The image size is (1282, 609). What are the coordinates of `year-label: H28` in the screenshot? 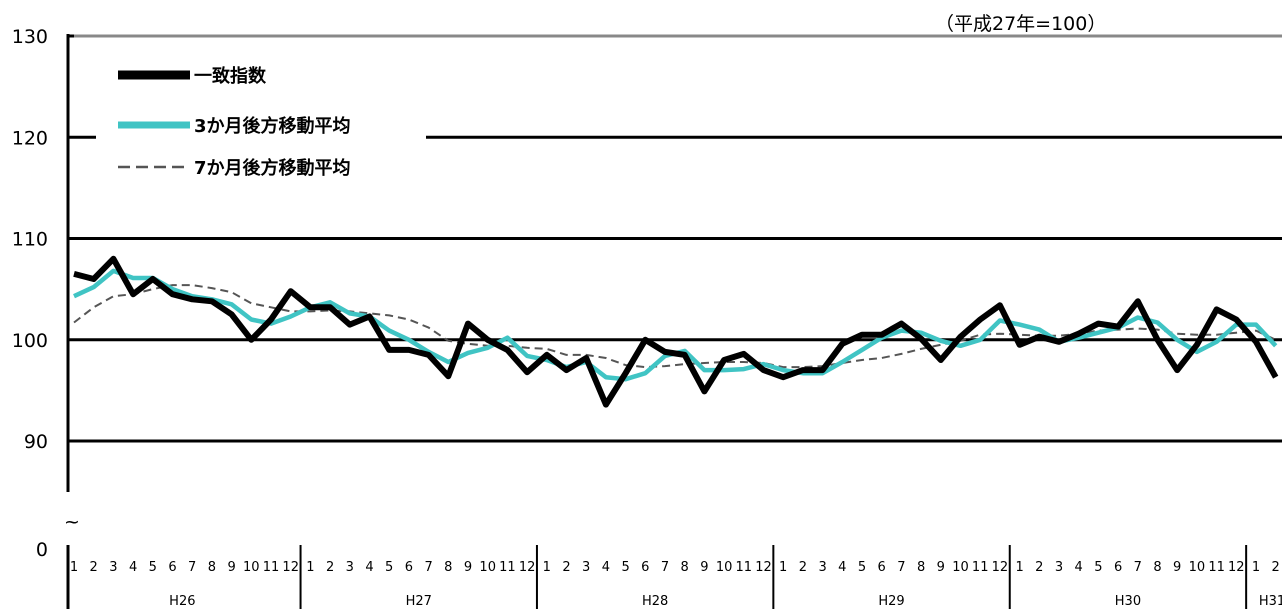 It's located at (655, 601).